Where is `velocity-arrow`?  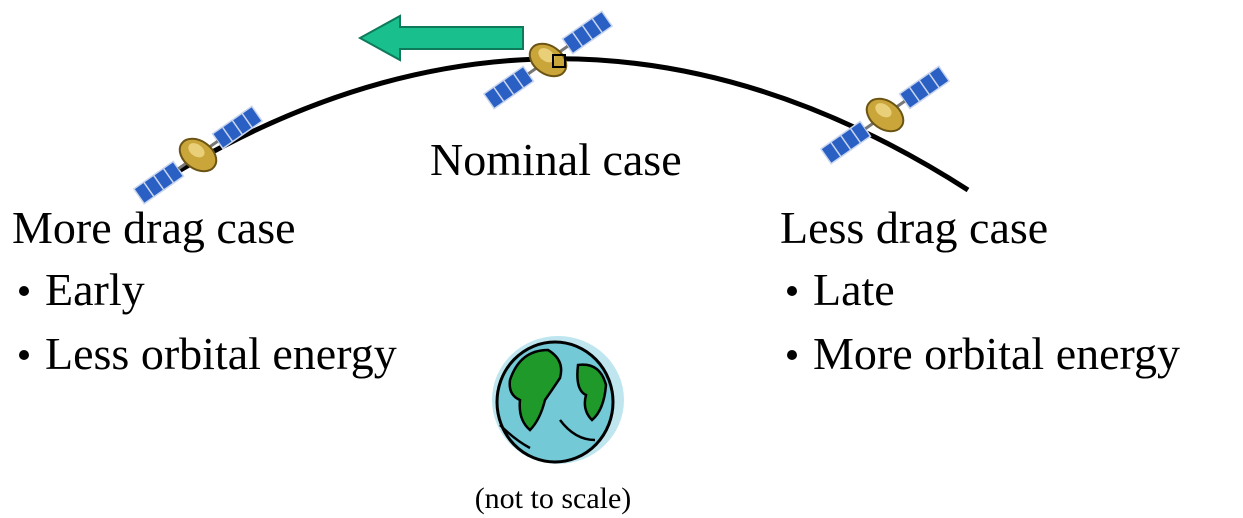 velocity-arrow is located at coordinates (440, 38).